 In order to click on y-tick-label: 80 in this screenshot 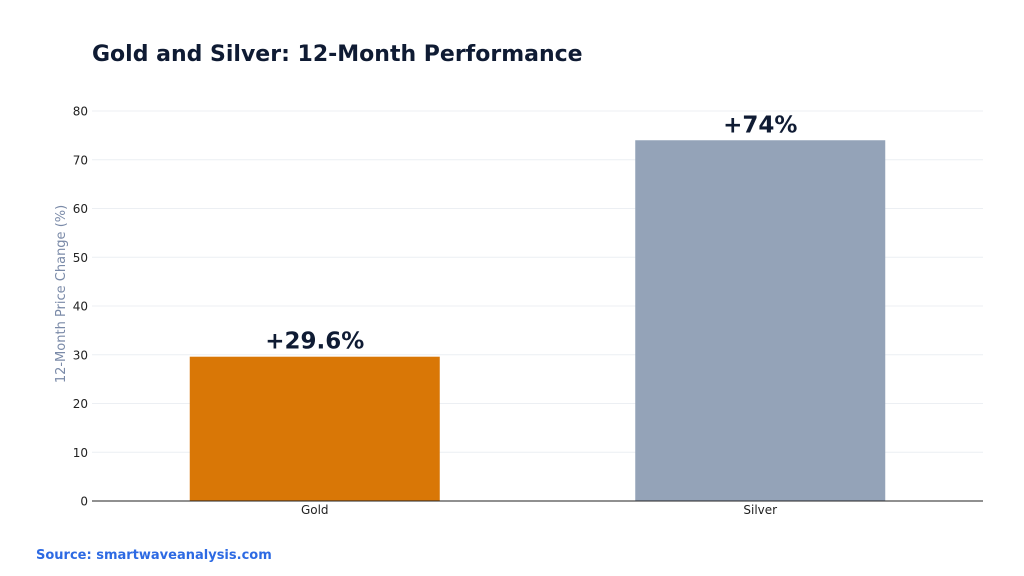, I will do `click(80, 112)`.